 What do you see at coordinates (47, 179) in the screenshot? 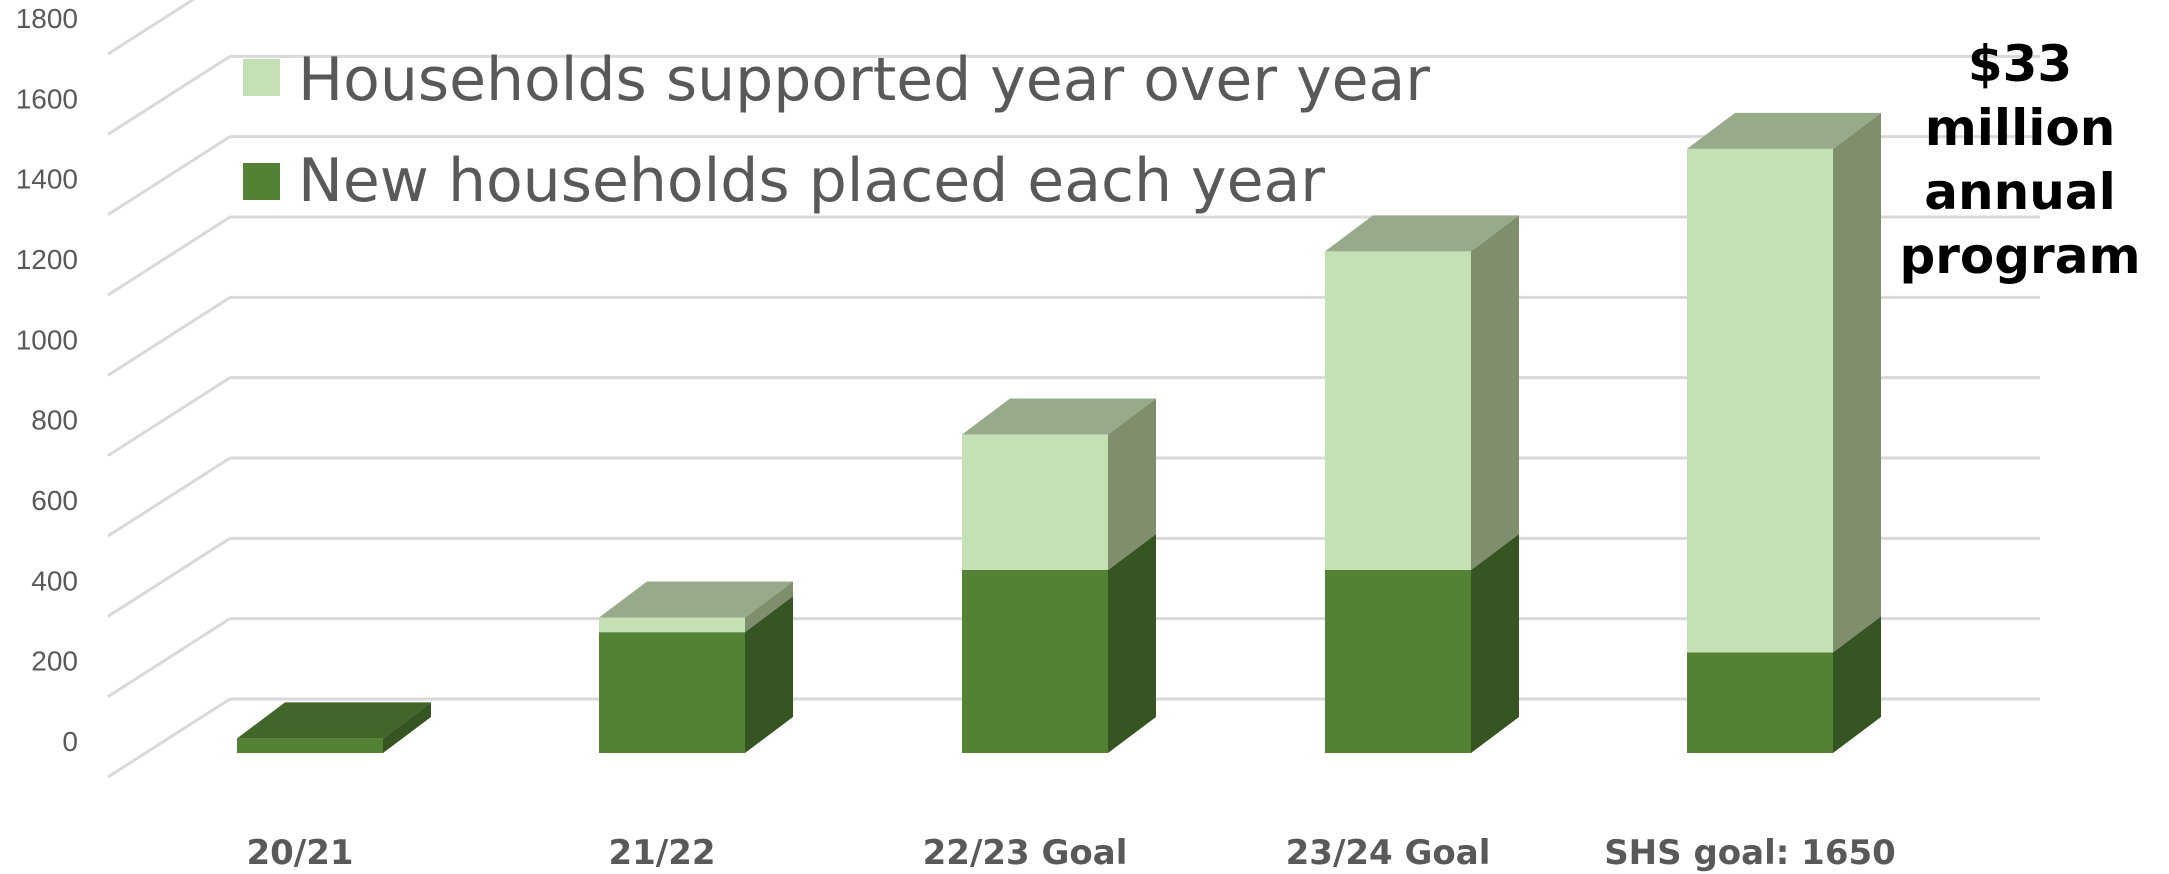
I see `y-tick-label: 1400` at bounding box center [47, 179].